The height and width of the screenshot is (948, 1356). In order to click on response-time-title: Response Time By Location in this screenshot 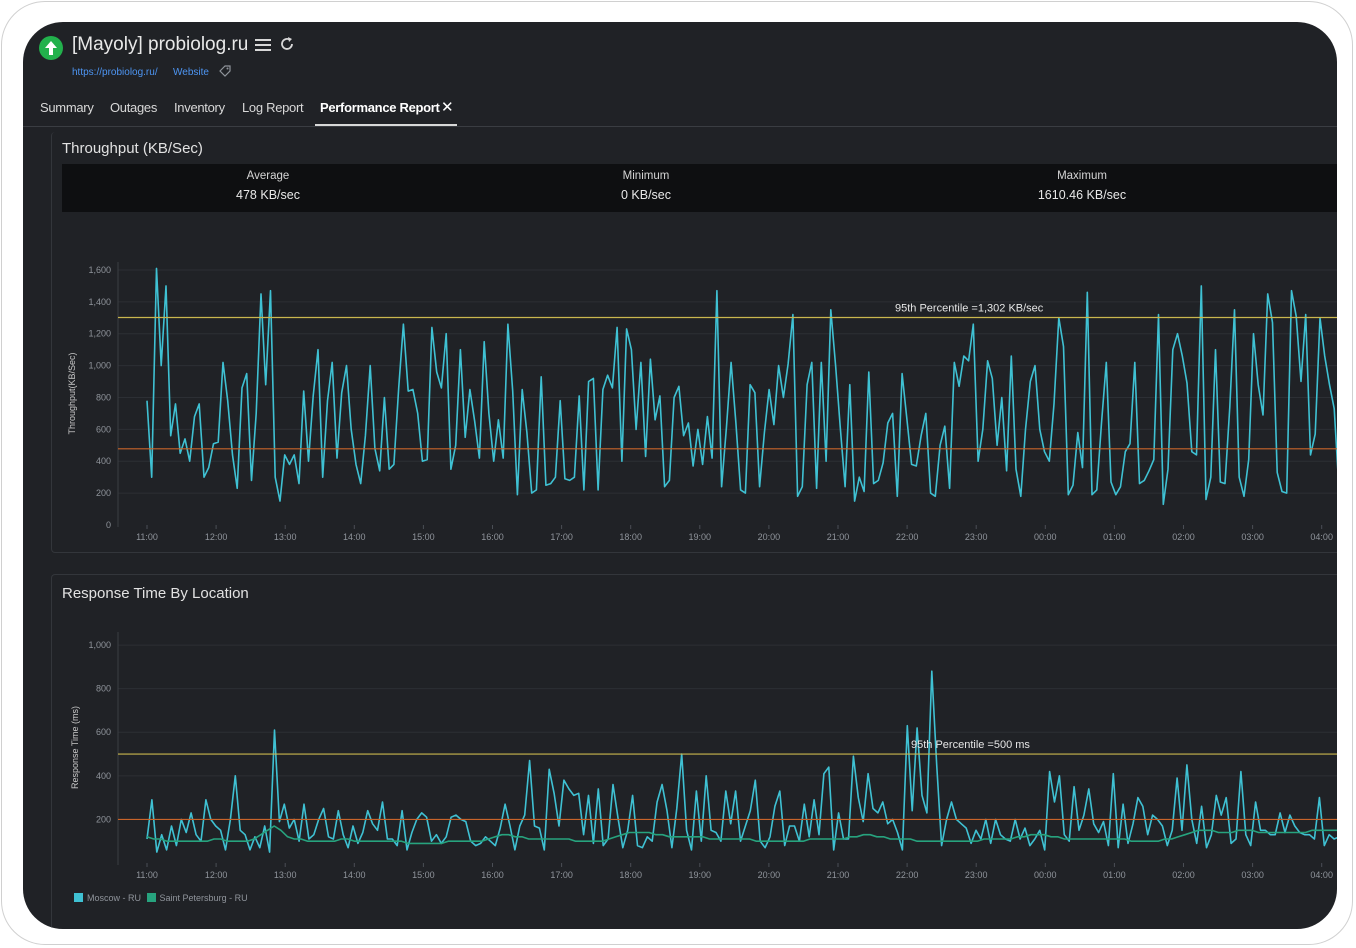, I will do `click(155, 593)`.